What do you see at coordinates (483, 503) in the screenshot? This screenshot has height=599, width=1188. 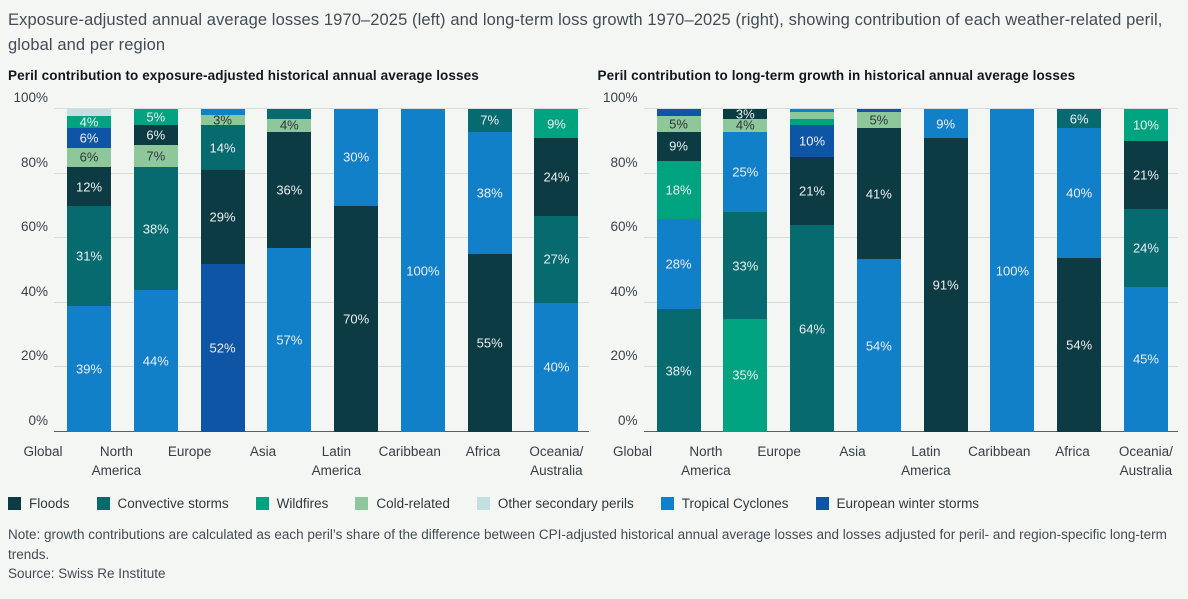 I see `legend-swatch-other` at bounding box center [483, 503].